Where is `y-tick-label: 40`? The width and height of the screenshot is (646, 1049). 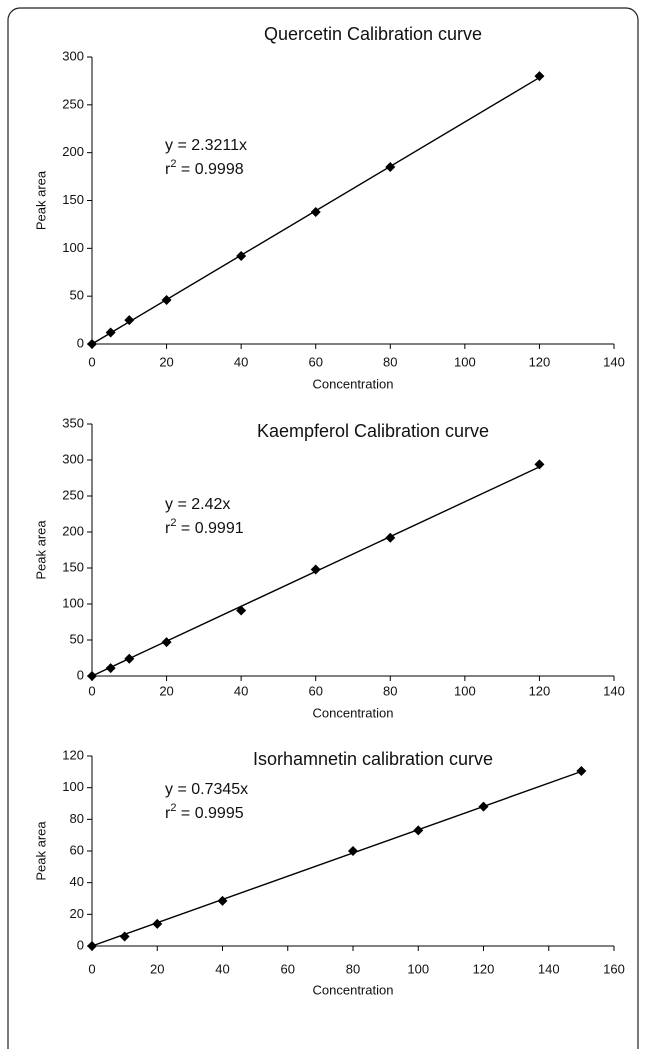 y-tick-label: 40 is located at coordinates (77, 881).